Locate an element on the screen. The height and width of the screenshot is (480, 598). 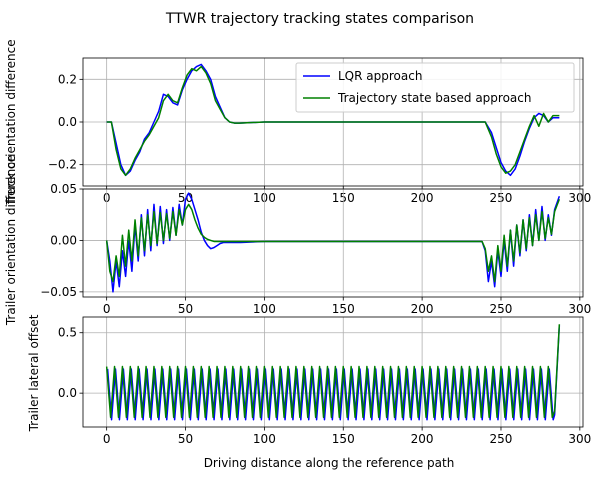
y-tick-label: −0.05 is located at coordinates (58, 292).